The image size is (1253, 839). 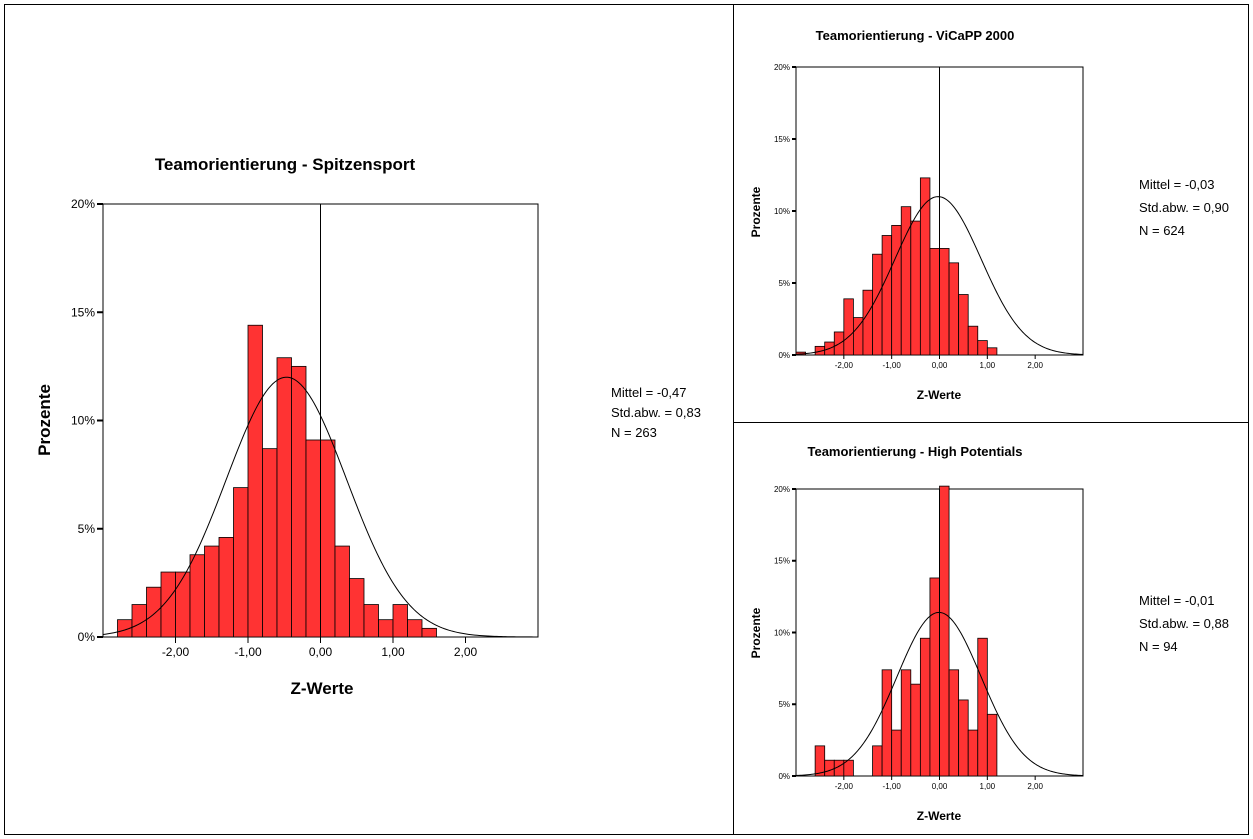 What do you see at coordinates (915, 35) in the screenshot?
I see `chart-title: Teamorientierung - ViCaPP 2000` at bounding box center [915, 35].